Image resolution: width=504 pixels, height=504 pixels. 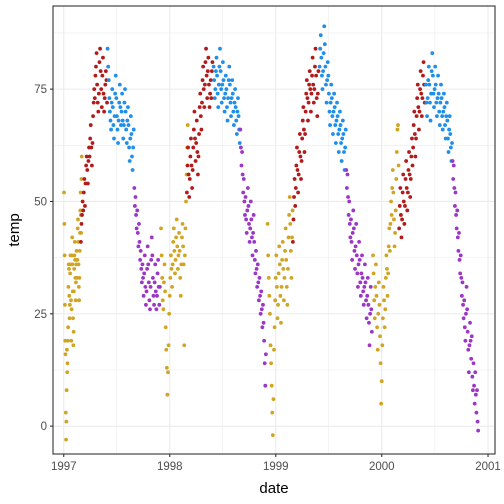 What do you see at coordinates (273, 488) in the screenshot?
I see `x-axis-title: date` at bounding box center [273, 488].